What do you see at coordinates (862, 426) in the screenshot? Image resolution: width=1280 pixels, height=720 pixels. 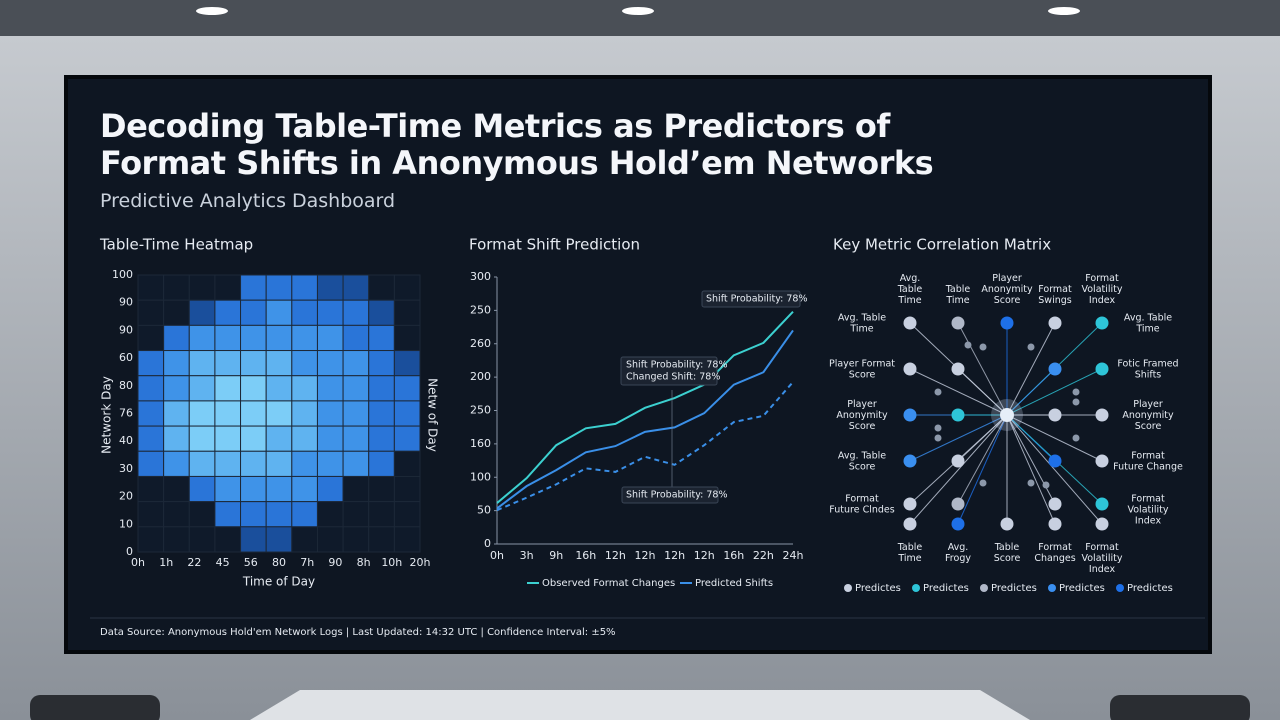 I see `label-line: Score` at bounding box center [862, 426].